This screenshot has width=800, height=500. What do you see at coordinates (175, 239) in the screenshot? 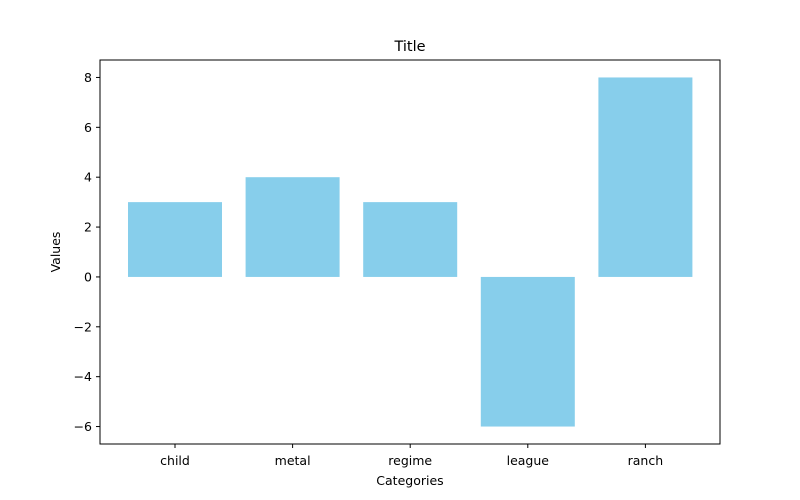
I see `bar-child` at bounding box center [175, 239].